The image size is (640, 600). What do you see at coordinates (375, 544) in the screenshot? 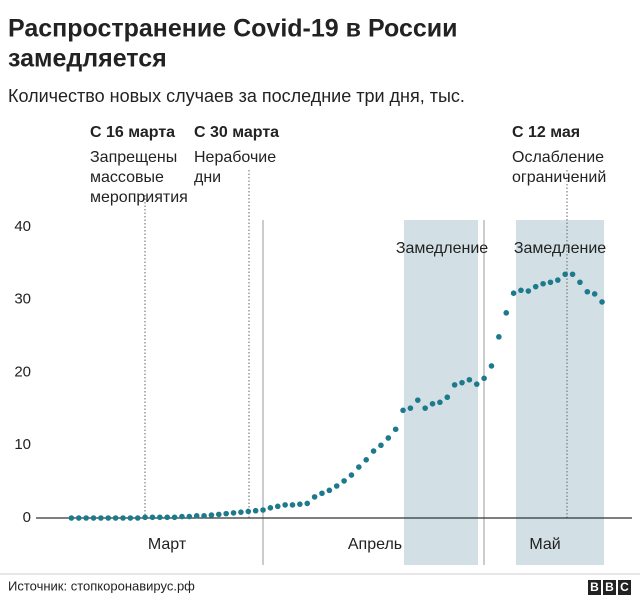
I see `x-month-label: Апрель` at bounding box center [375, 544].